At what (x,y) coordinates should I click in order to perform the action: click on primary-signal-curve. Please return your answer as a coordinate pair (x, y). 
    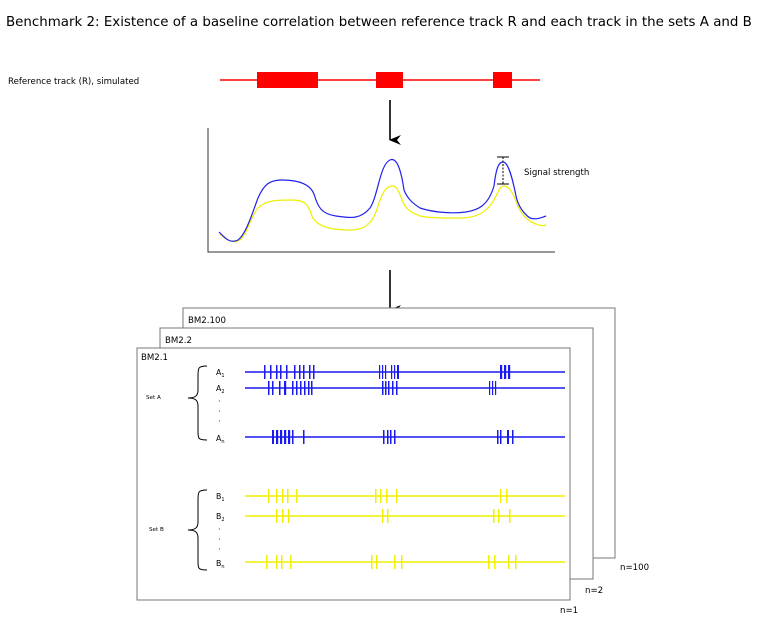
    Looking at the image, I should click on (382, 200).